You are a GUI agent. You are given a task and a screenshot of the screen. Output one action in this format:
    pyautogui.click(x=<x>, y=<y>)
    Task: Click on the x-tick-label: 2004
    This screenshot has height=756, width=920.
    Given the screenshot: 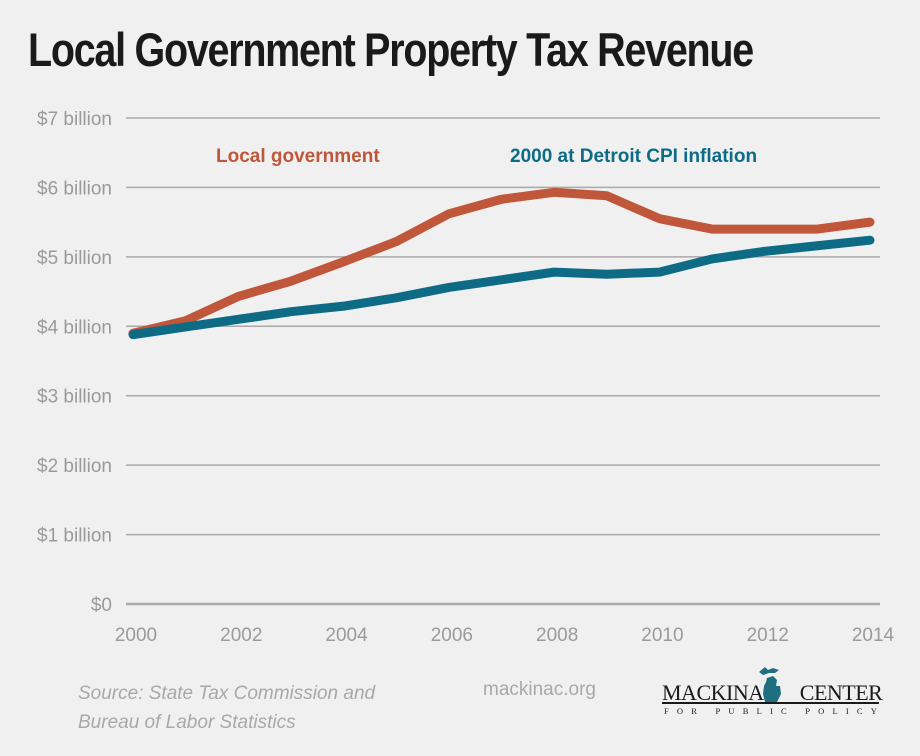 What is the action you would take?
    pyautogui.click(x=346, y=635)
    